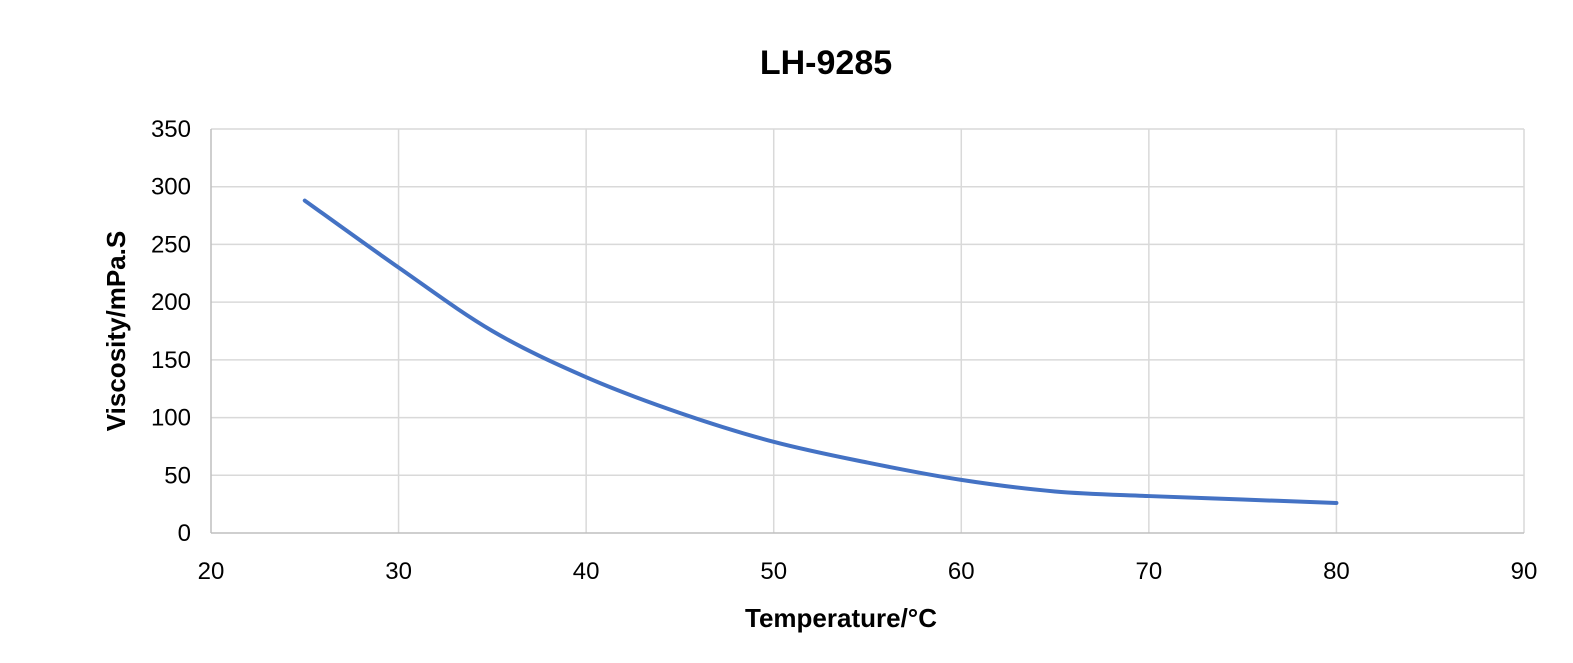 This screenshot has height=663, width=1573. I want to click on y-tick-label: 0, so click(184, 533).